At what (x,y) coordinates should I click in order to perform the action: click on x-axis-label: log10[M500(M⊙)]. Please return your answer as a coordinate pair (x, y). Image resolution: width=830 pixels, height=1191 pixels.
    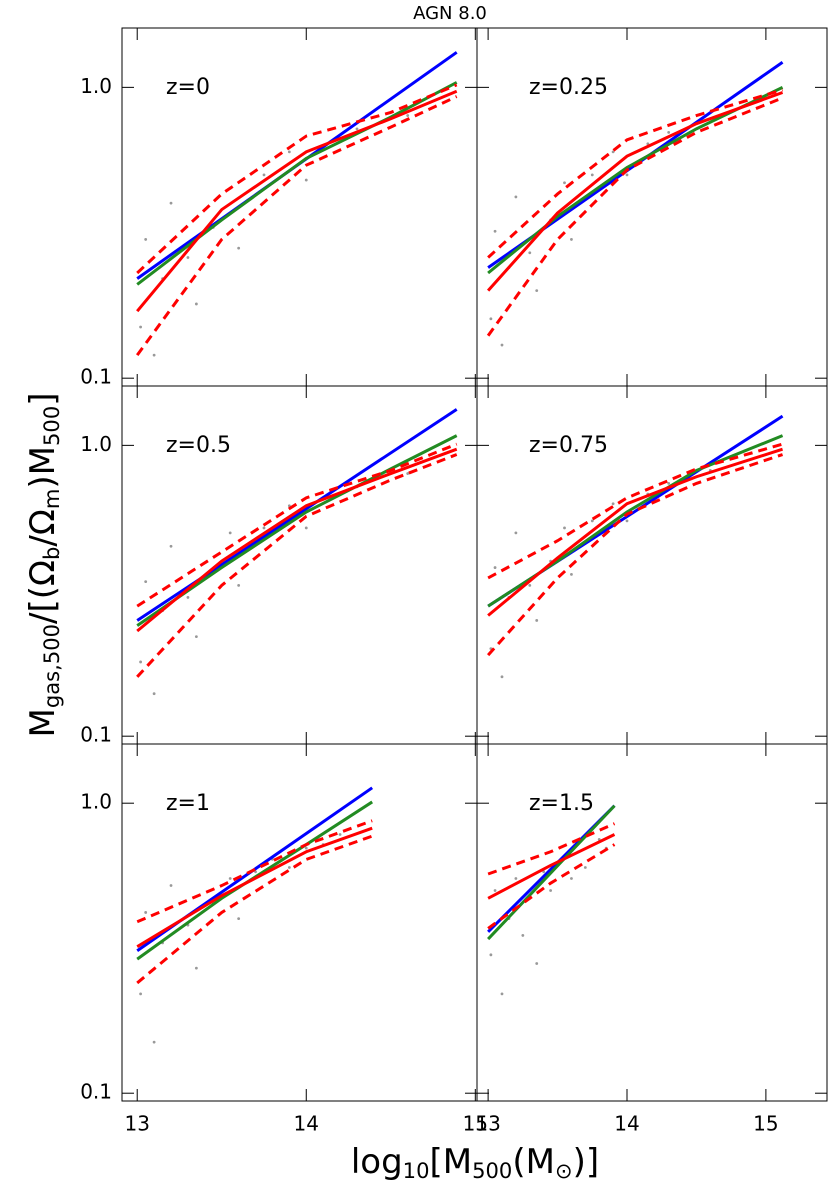
    Looking at the image, I should click on (475, 1163).